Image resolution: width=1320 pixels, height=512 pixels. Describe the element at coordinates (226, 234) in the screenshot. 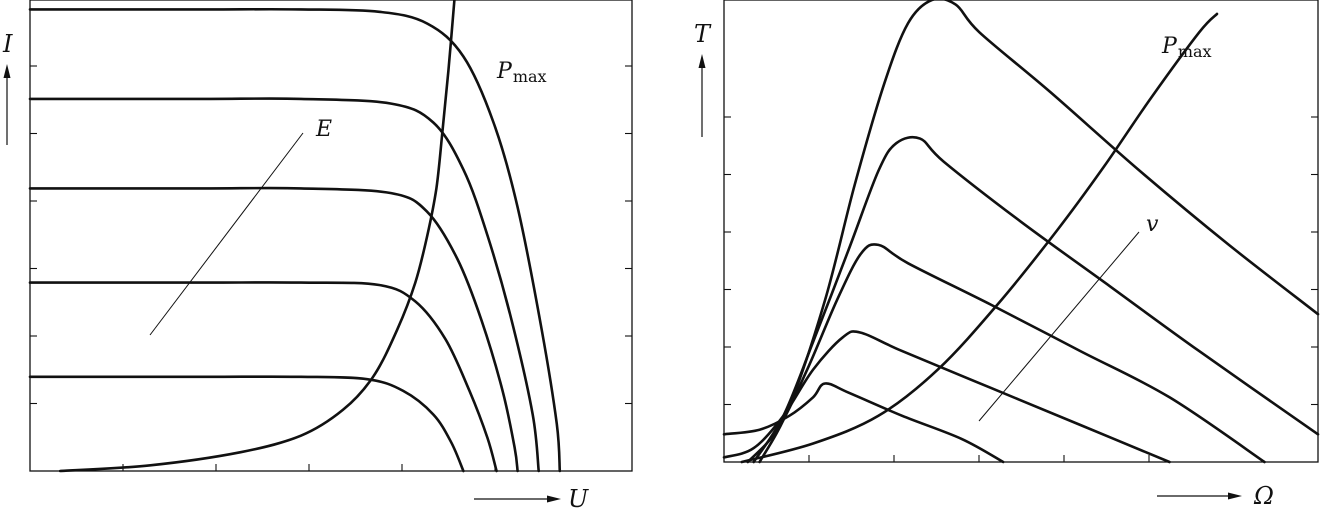

I see `iu-e-leader-line` at that location.